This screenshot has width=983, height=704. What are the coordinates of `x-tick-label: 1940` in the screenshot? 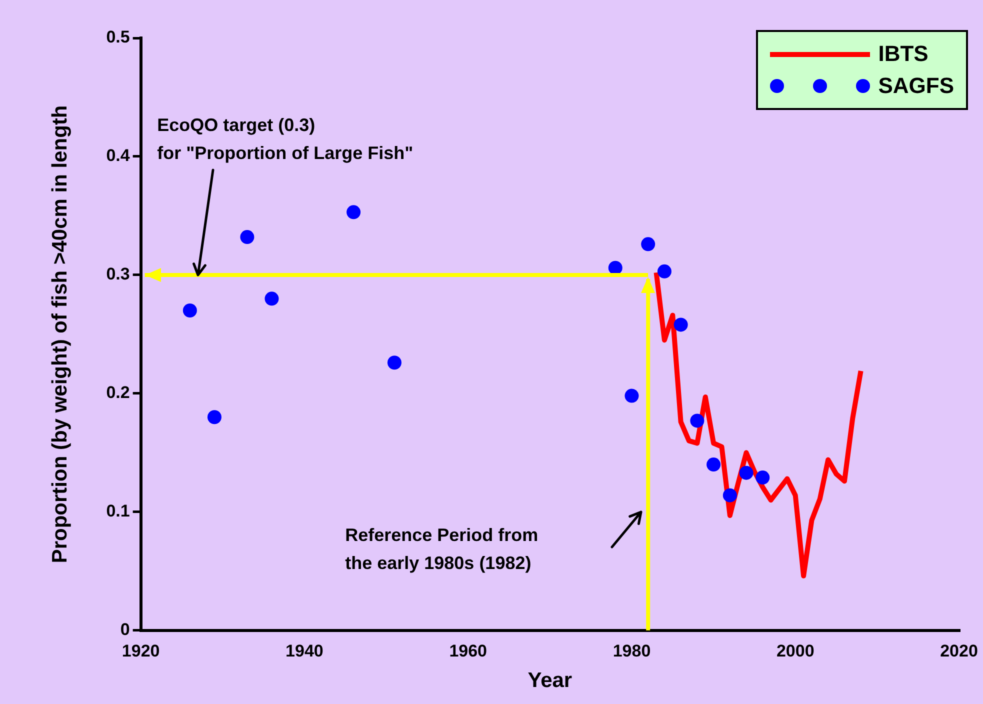 It's located at (305, 650).